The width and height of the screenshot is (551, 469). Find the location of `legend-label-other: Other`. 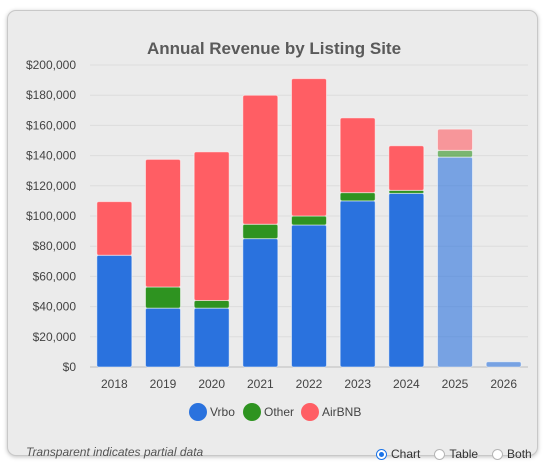

legend-label-other: Other is located at coordinates (279, 412).